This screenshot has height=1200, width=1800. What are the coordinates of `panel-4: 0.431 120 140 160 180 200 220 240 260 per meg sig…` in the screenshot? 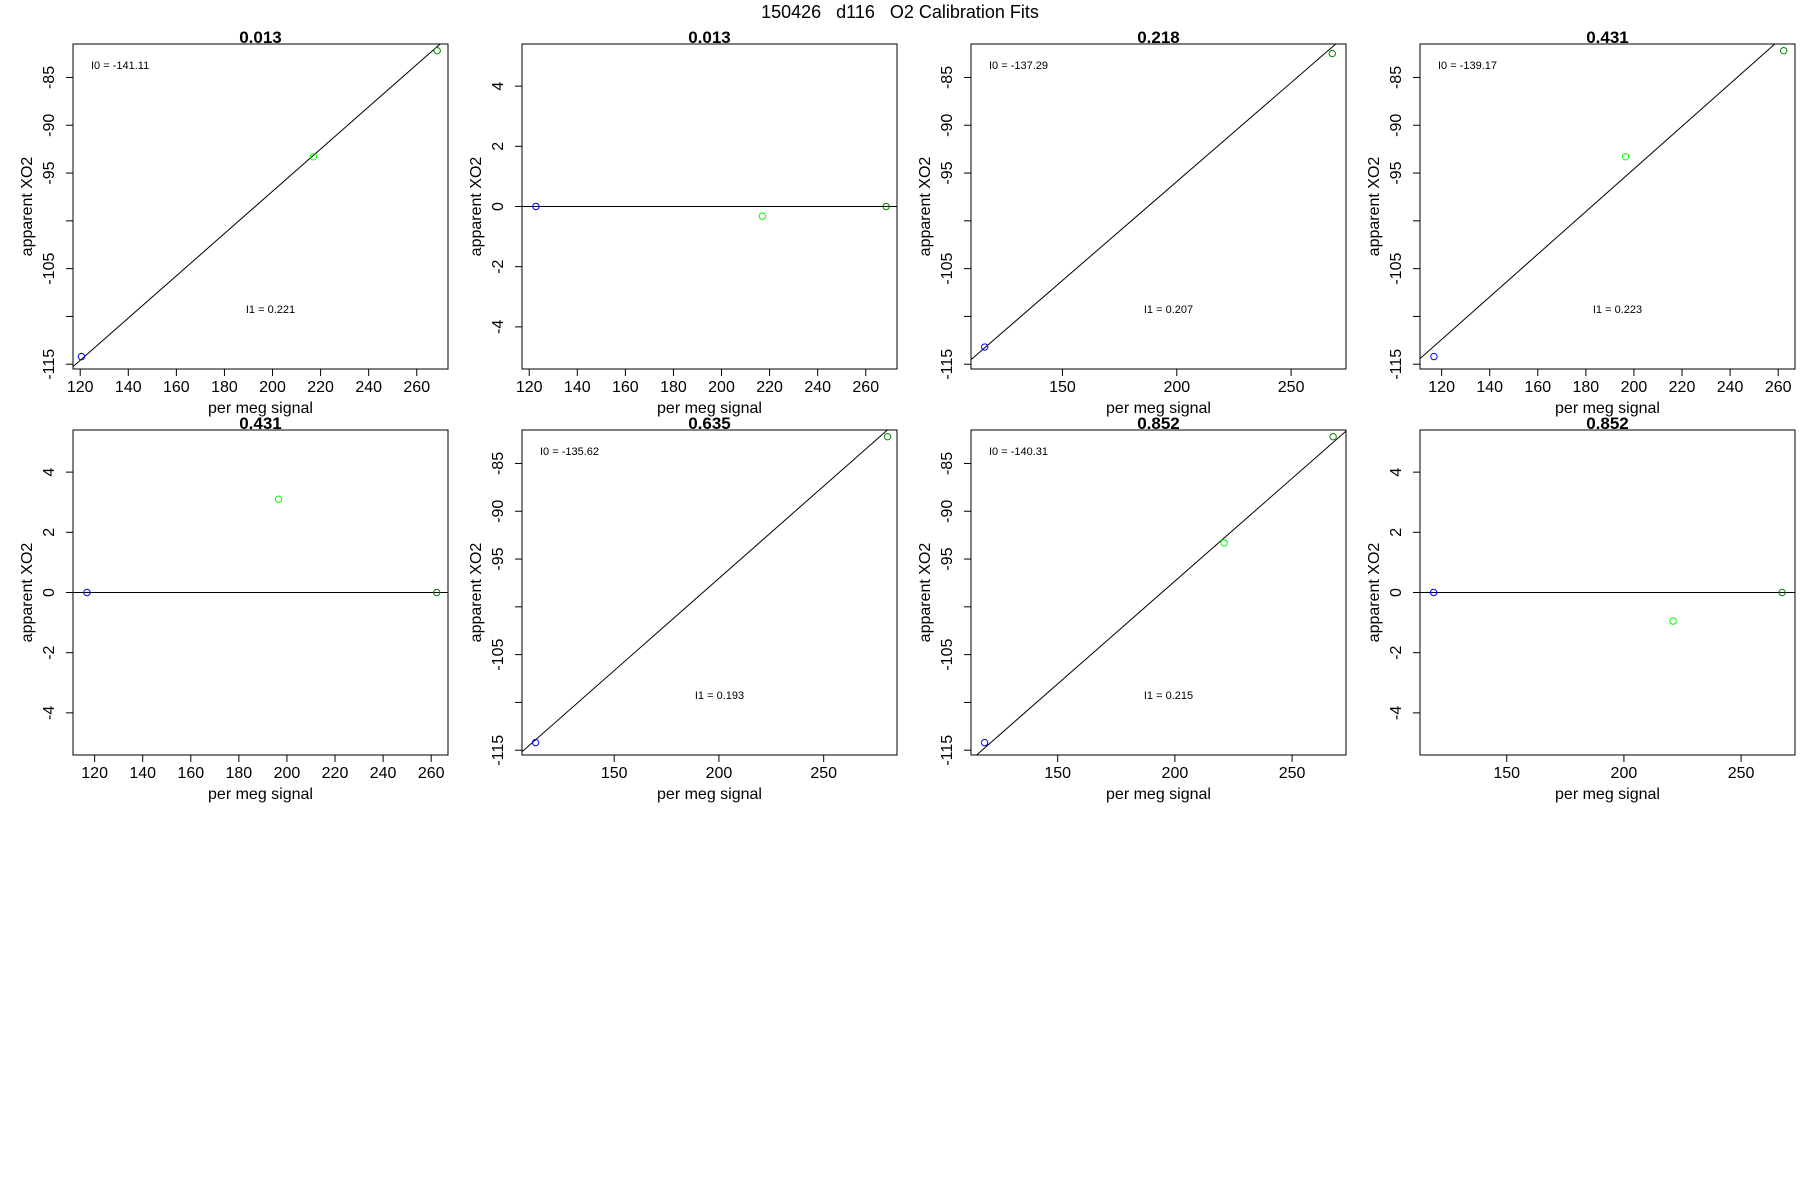 It's located at (1581, 222).